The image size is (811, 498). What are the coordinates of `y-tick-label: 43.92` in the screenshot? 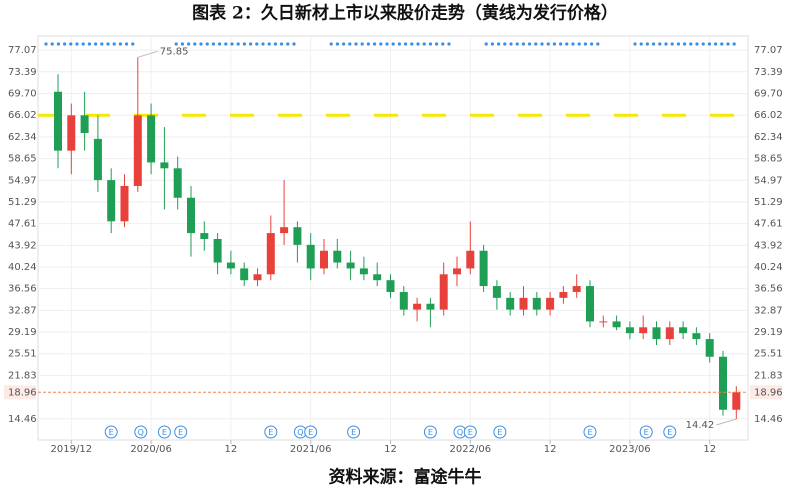 It's located at (22, 245).